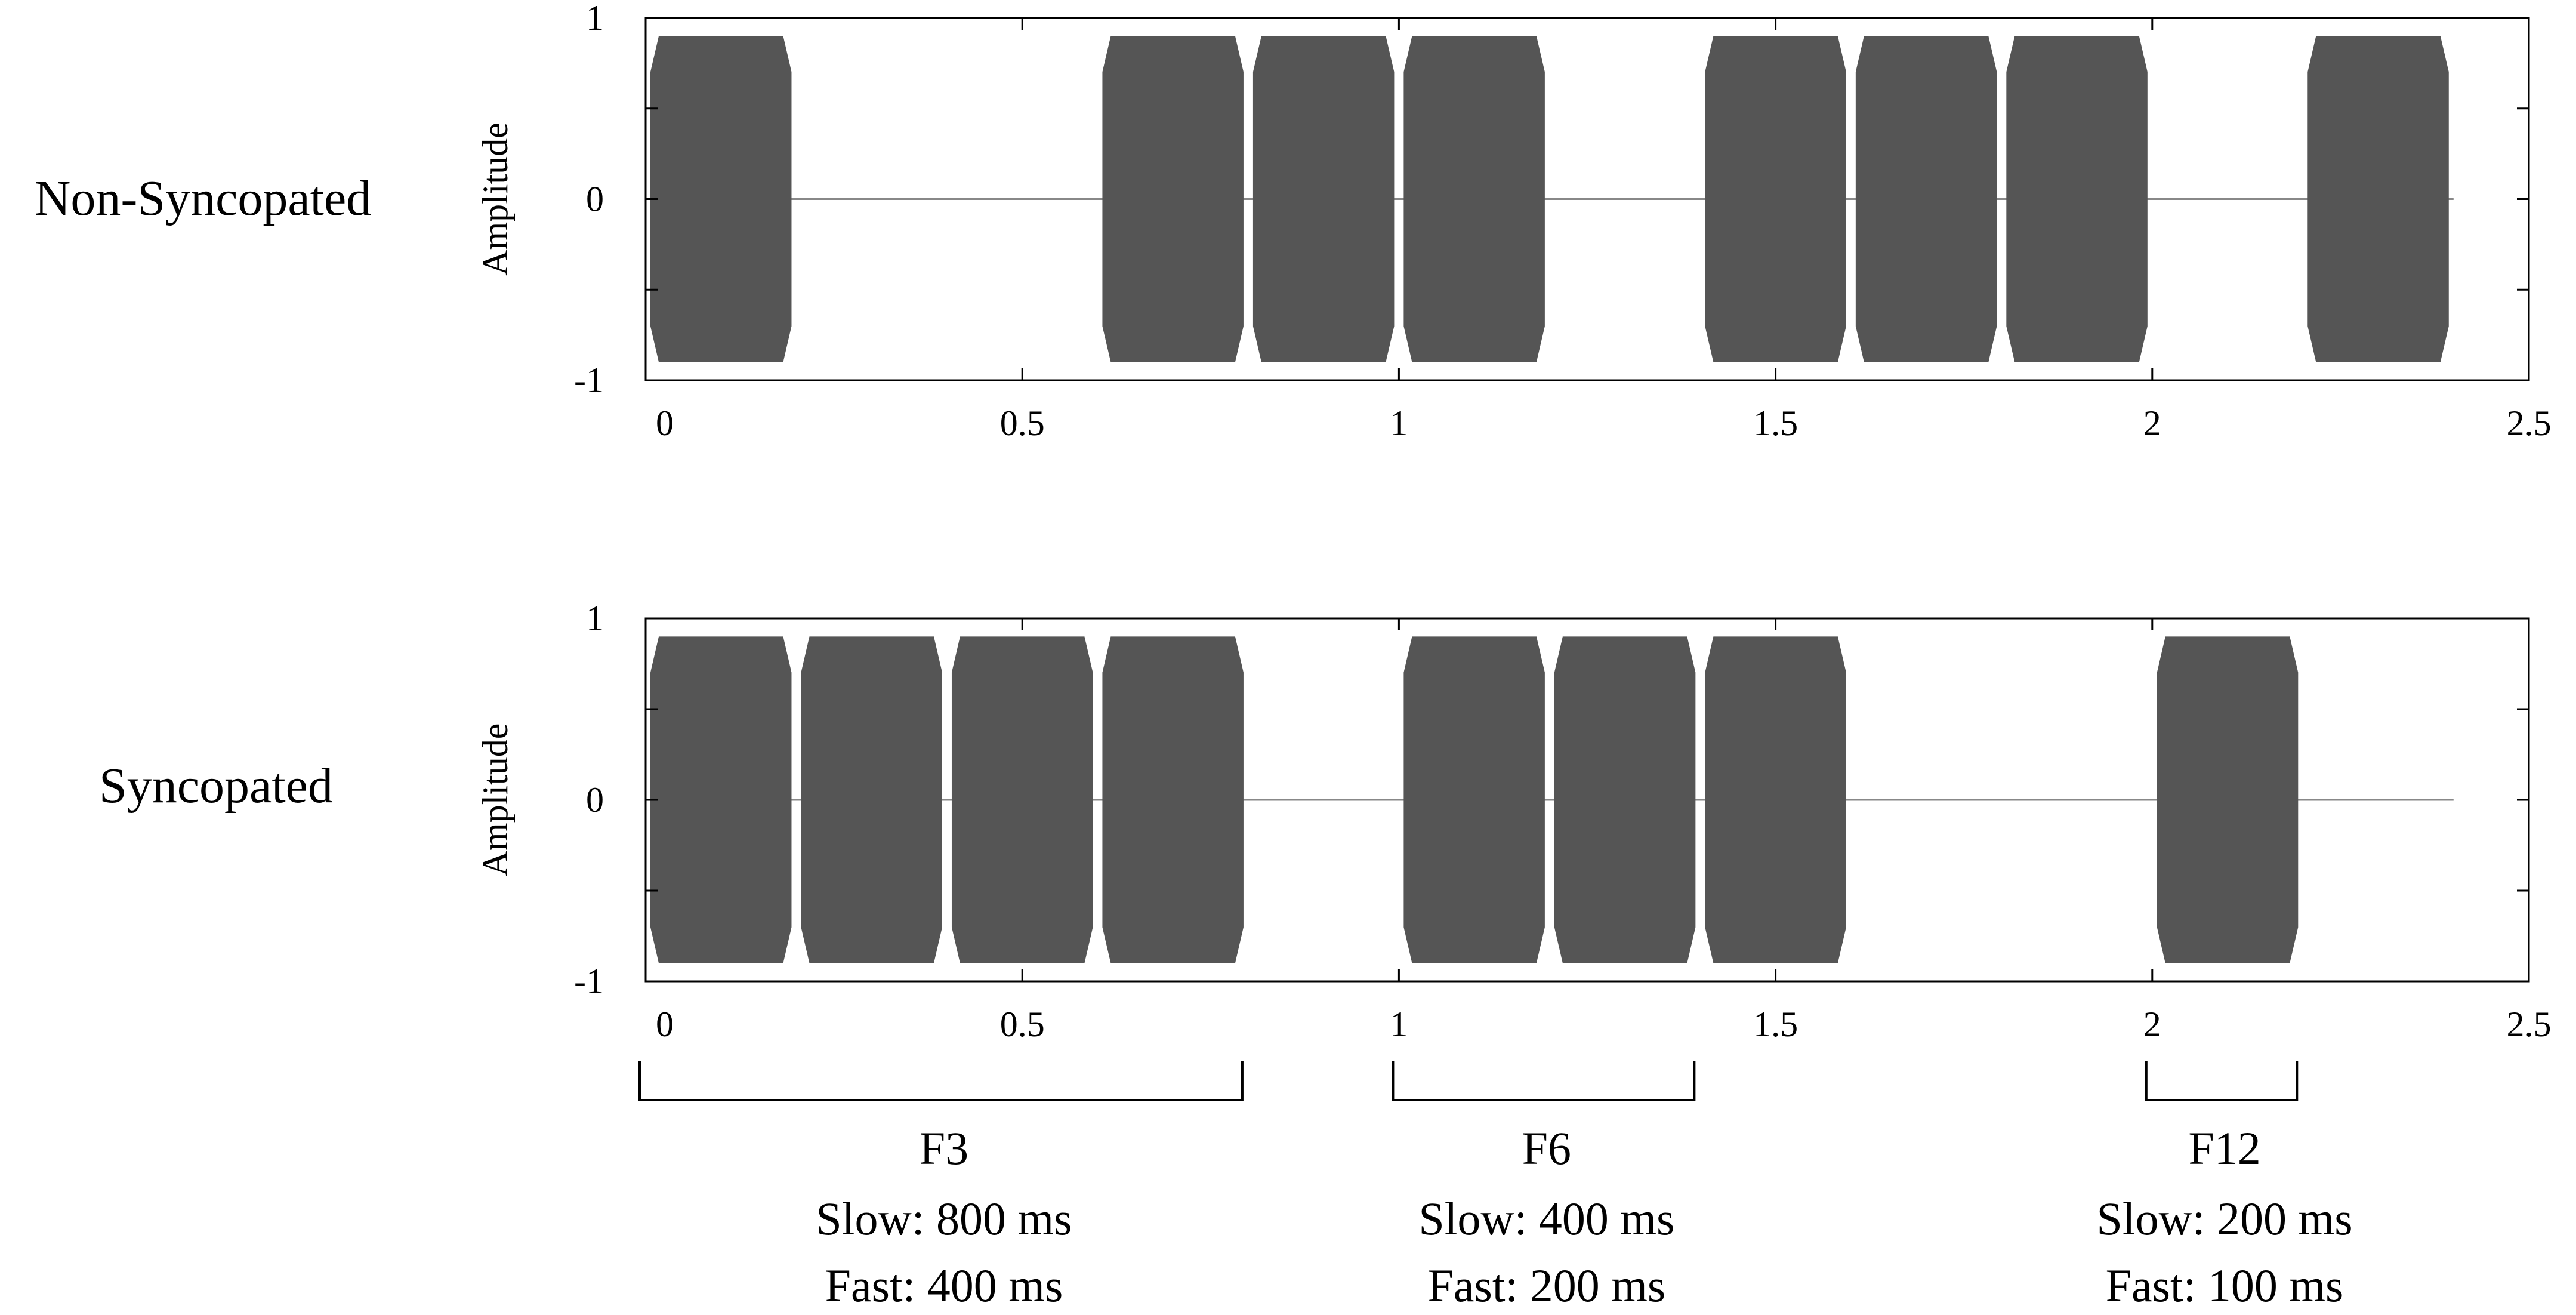  Describe the element at coordinates (2225, 1219) in the screenshot. I see `annotation-slow: Slow: 200 ms` at that location.